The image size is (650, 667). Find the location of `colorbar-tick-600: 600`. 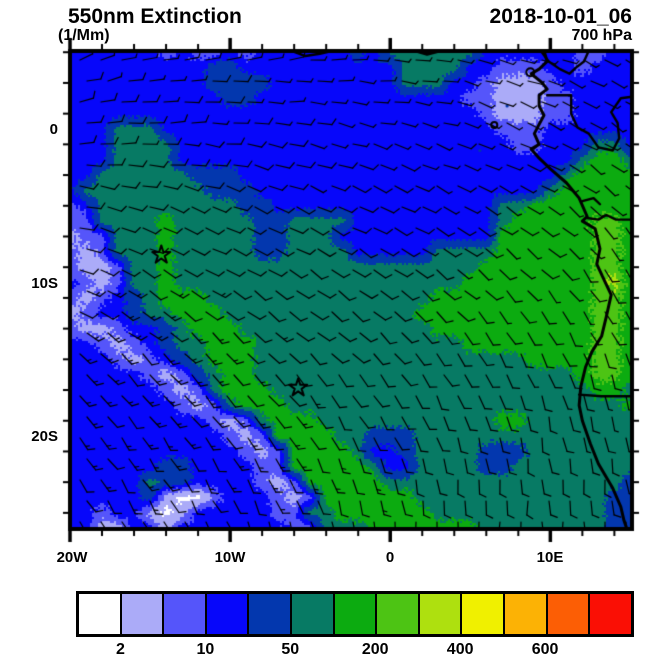

colorbar-tick-600: 600 is located at coordinates (545, 649).